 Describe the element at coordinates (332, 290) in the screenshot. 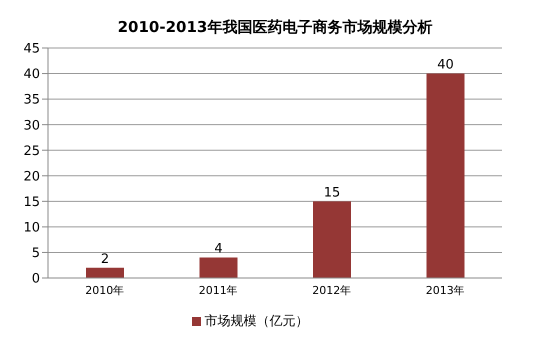

I see `x-tick-label: 2012年` at that location.